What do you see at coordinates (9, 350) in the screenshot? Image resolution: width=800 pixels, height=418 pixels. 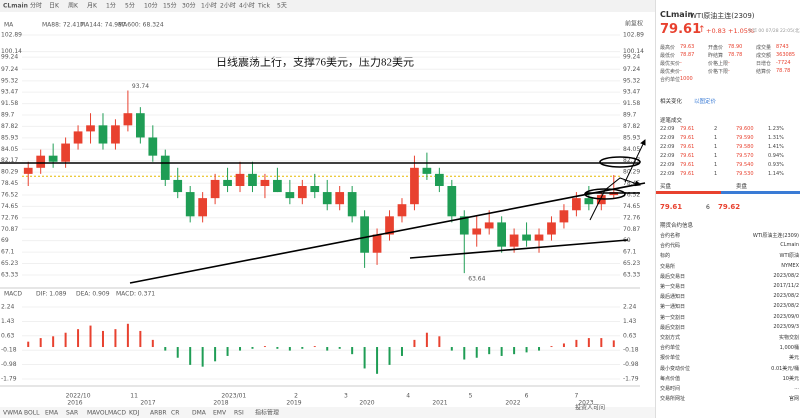 I see `y-tick-label: -0.18` at bounding box center [9, 350].